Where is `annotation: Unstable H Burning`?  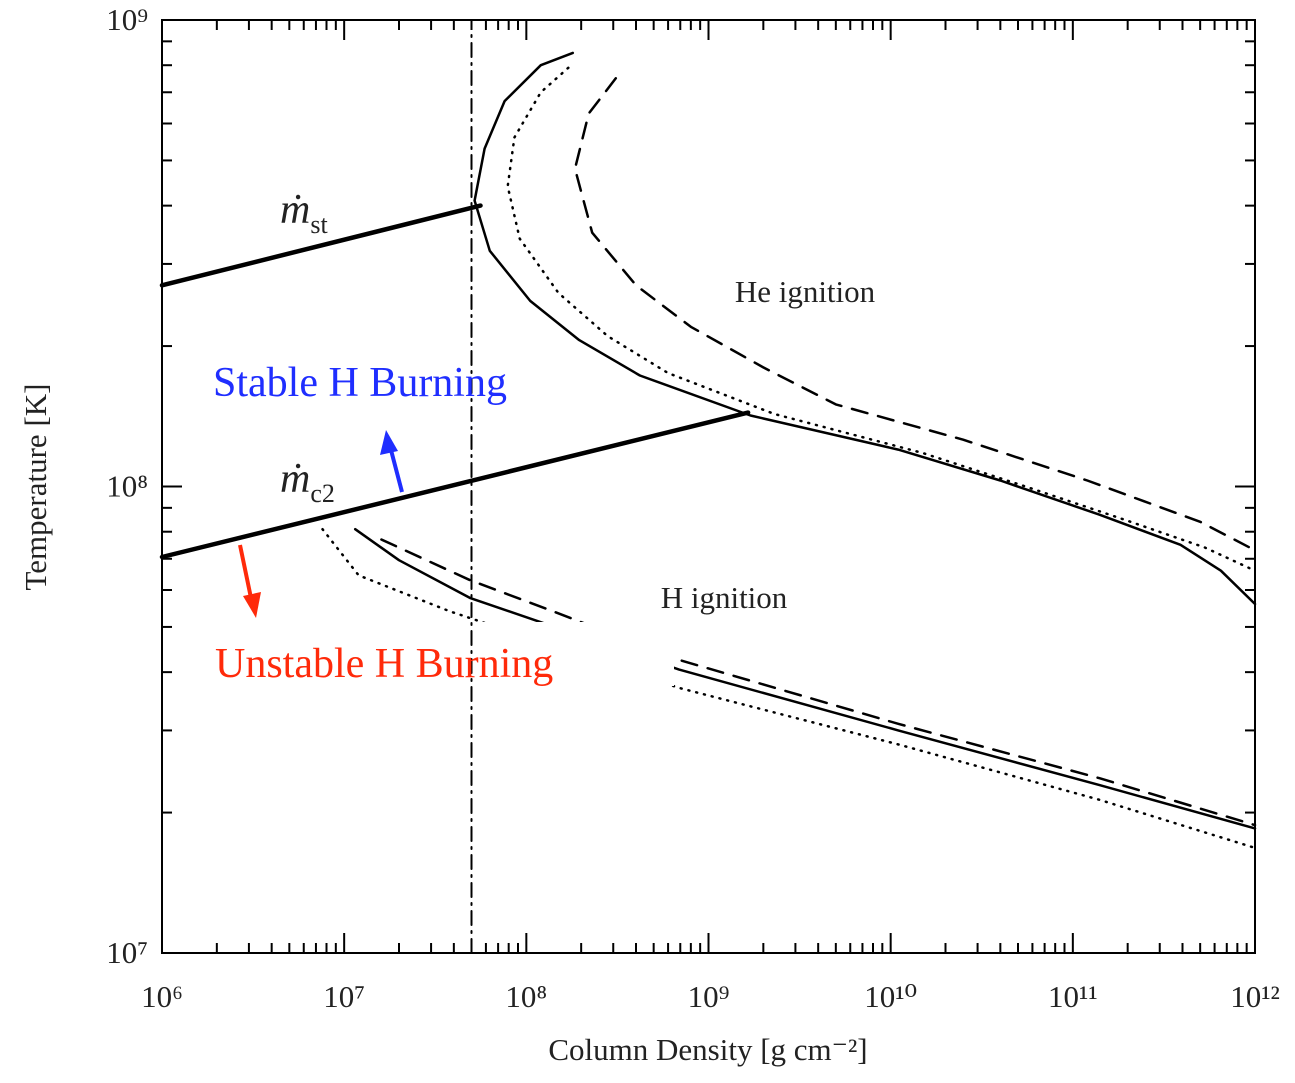 annotation: Unstable H Burning is located at coordinates (384, 664).